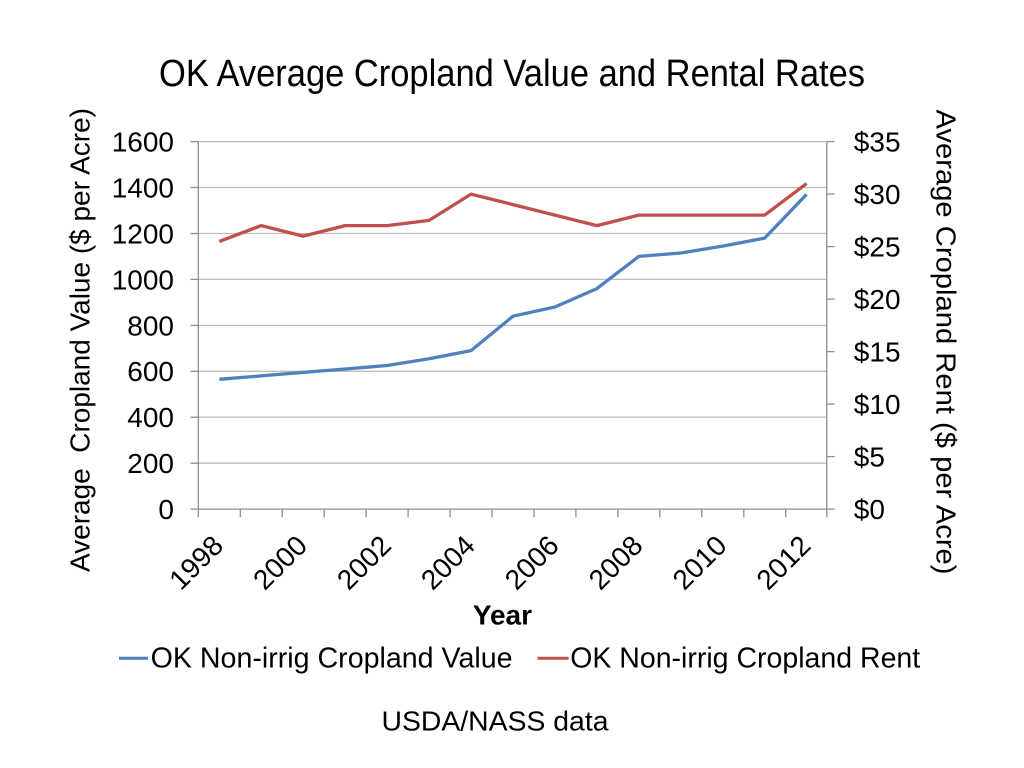  What do you see at coordinates (80, 340) in the screenshot?
I see `svg-text:Average Cropland Value ($ per: Average Cropland Value ($ per Acre)` at bounding box center [80, 340].